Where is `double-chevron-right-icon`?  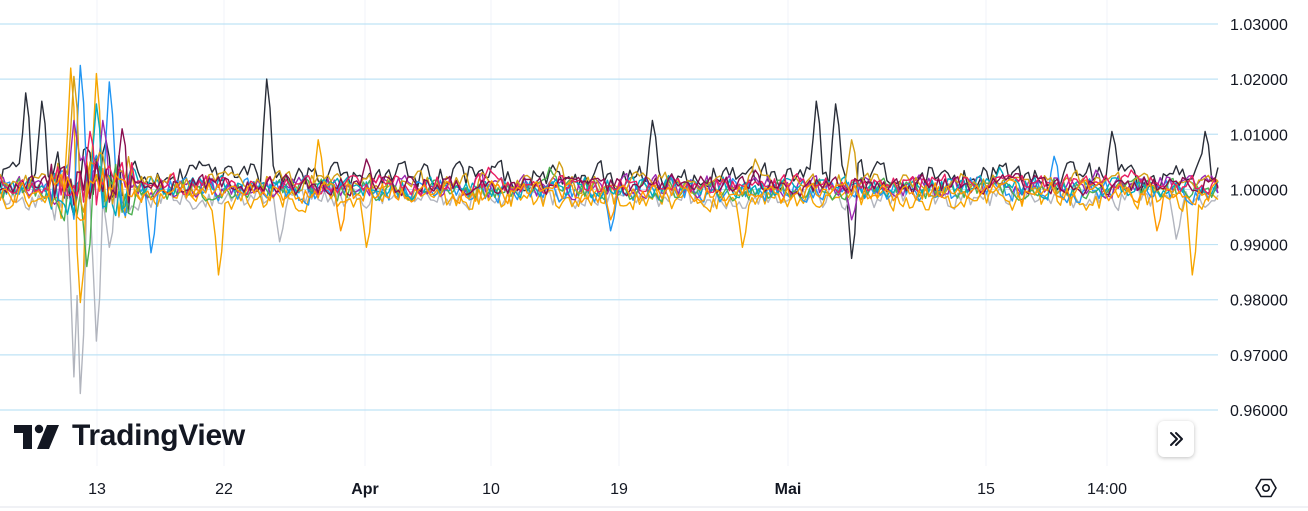 double-chevron-right-icon is located at coordinates (1176, 439).